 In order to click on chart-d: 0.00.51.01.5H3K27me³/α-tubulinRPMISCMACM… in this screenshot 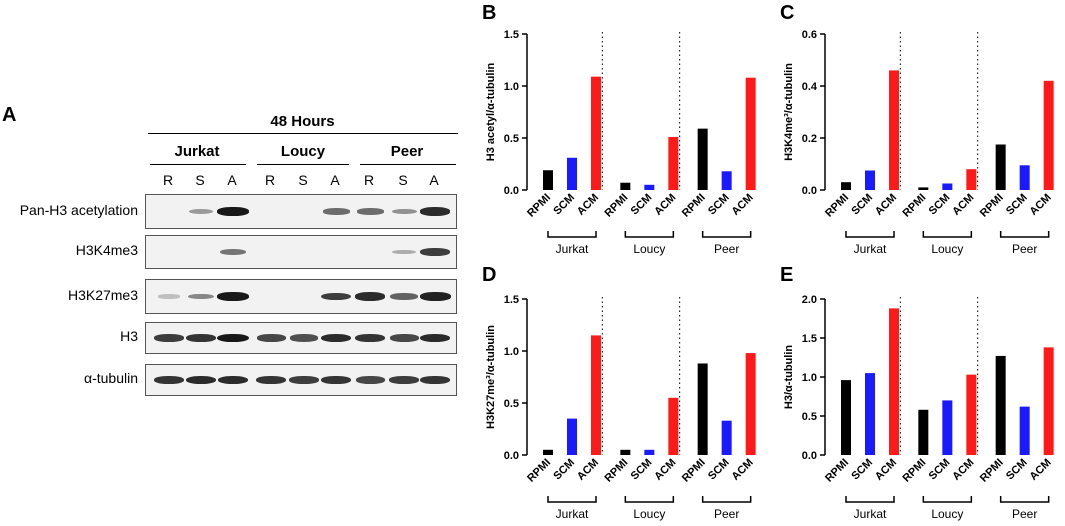, I will do `click(620, 407)`.